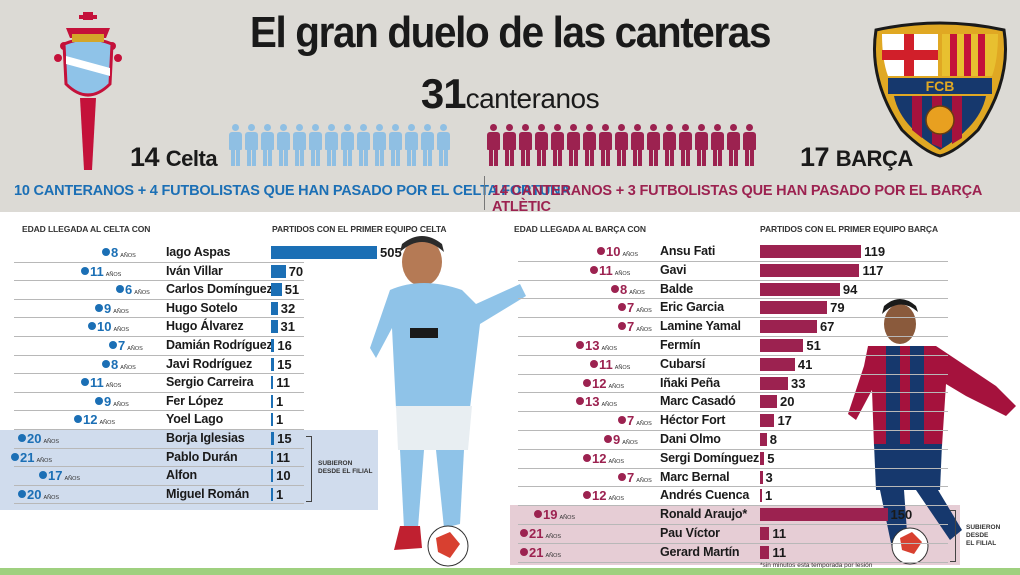 Image resolution: width=1020 pixels, height=575 pixels. What do you see at coordinates (443, 93) in the screenshot?
I see `total-number: 31` at bounding box center [443, 93].